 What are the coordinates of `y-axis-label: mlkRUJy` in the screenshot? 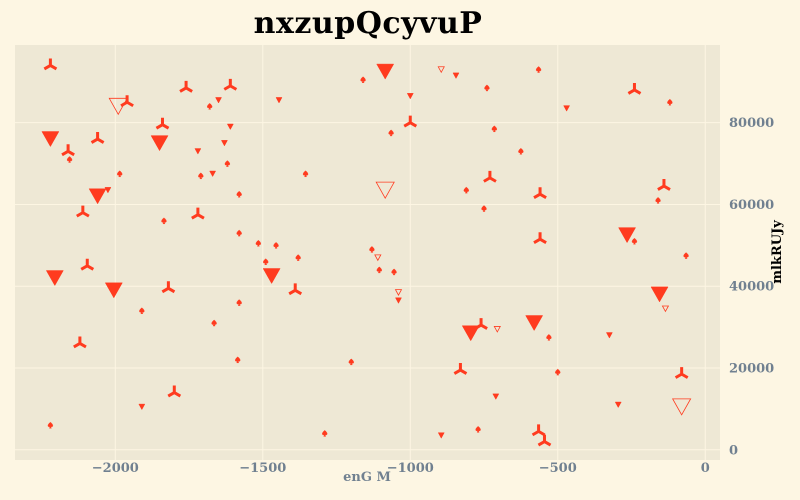 It's located at (777, 252).